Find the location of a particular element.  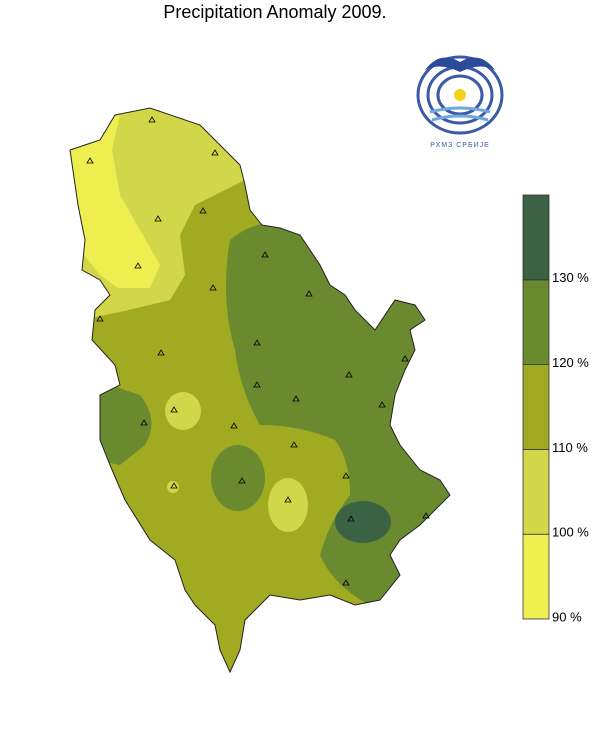

logo: РХМЗ СРБИЈЕ is located at coordinates (460, 102).